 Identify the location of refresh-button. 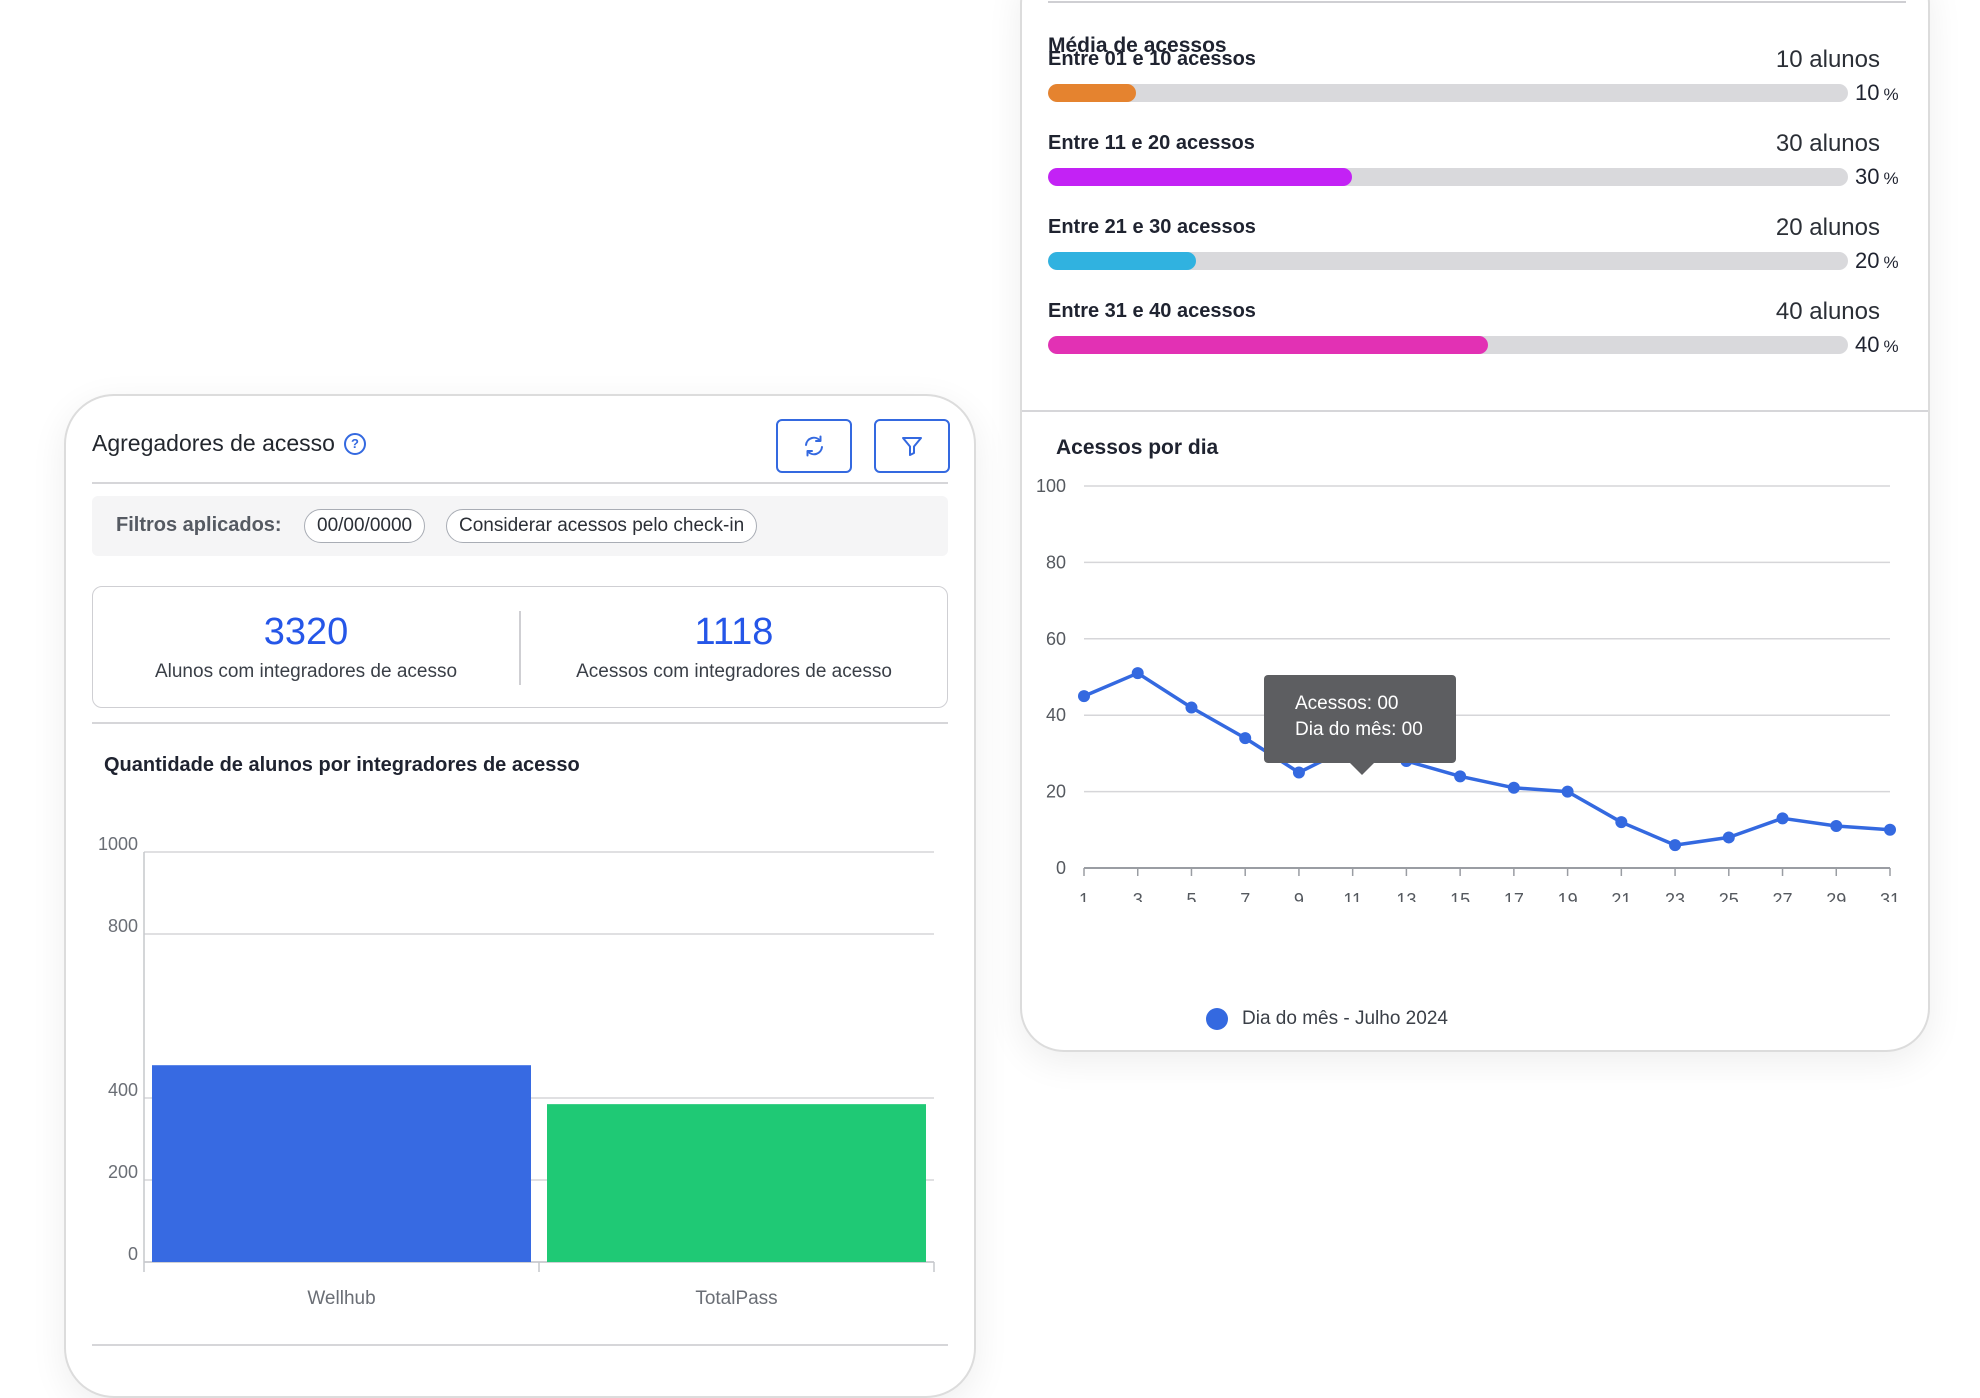
(814, 446).